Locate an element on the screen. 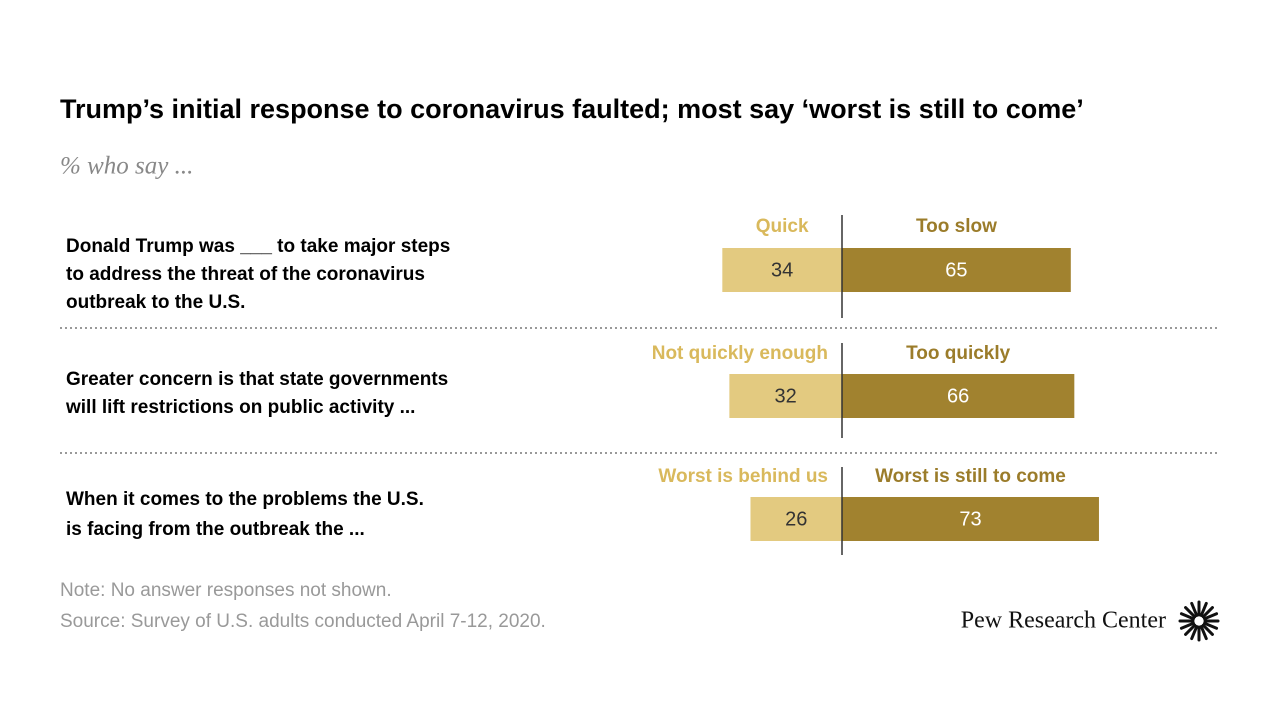 Image resolution: width=1280 pixels, height=720 pixels. value-label: 73 is located at coordinates (970, 519).